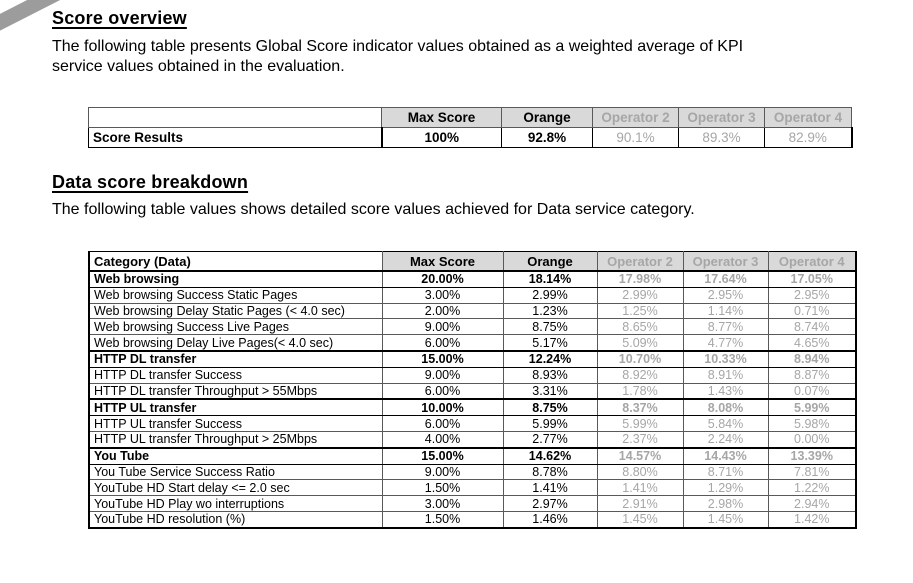 Image resolution: width=913 pixels, height=583 pixels. Describe the element at coordinates (640, 358) in the screenshot. I see `cell-value: 10.70%` at that location.